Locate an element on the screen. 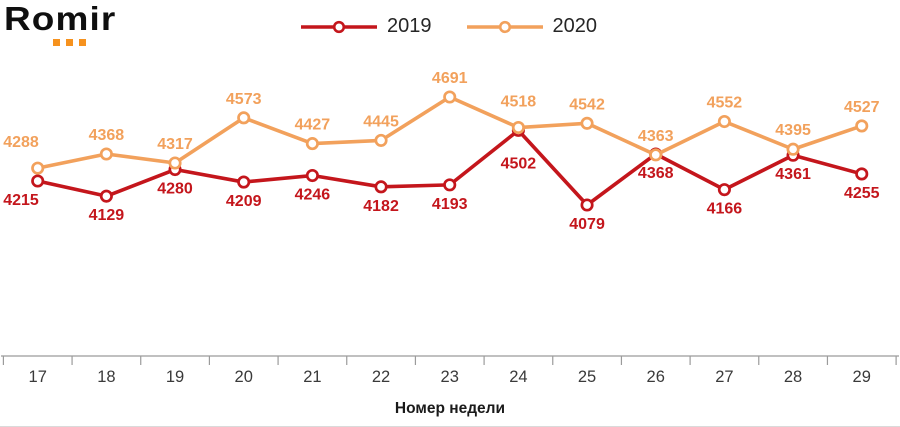  data-label-2019-week-28: 4361 is located at coordinates (793, 174).